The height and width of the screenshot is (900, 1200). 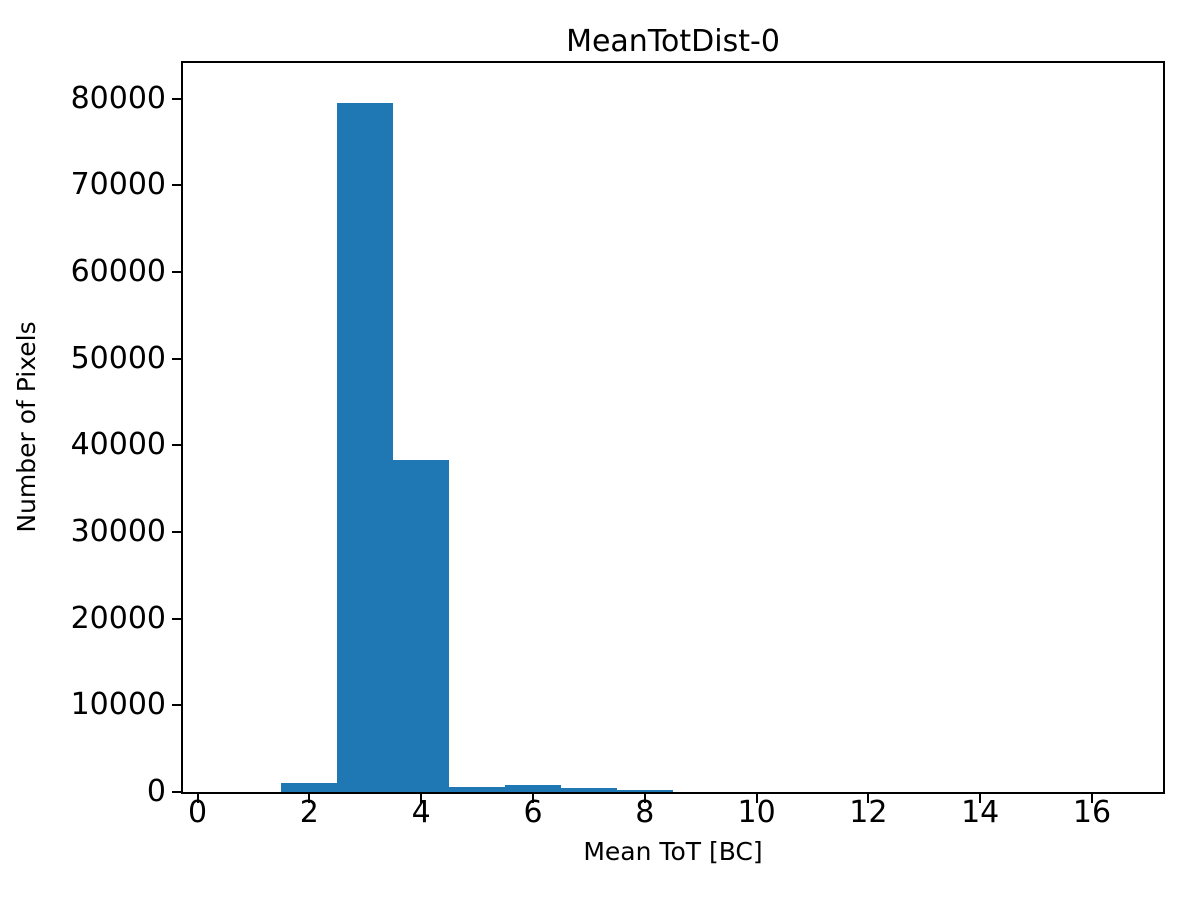 I want to click on y-axis-tick-label: 40000, so click(x=118, y=445).